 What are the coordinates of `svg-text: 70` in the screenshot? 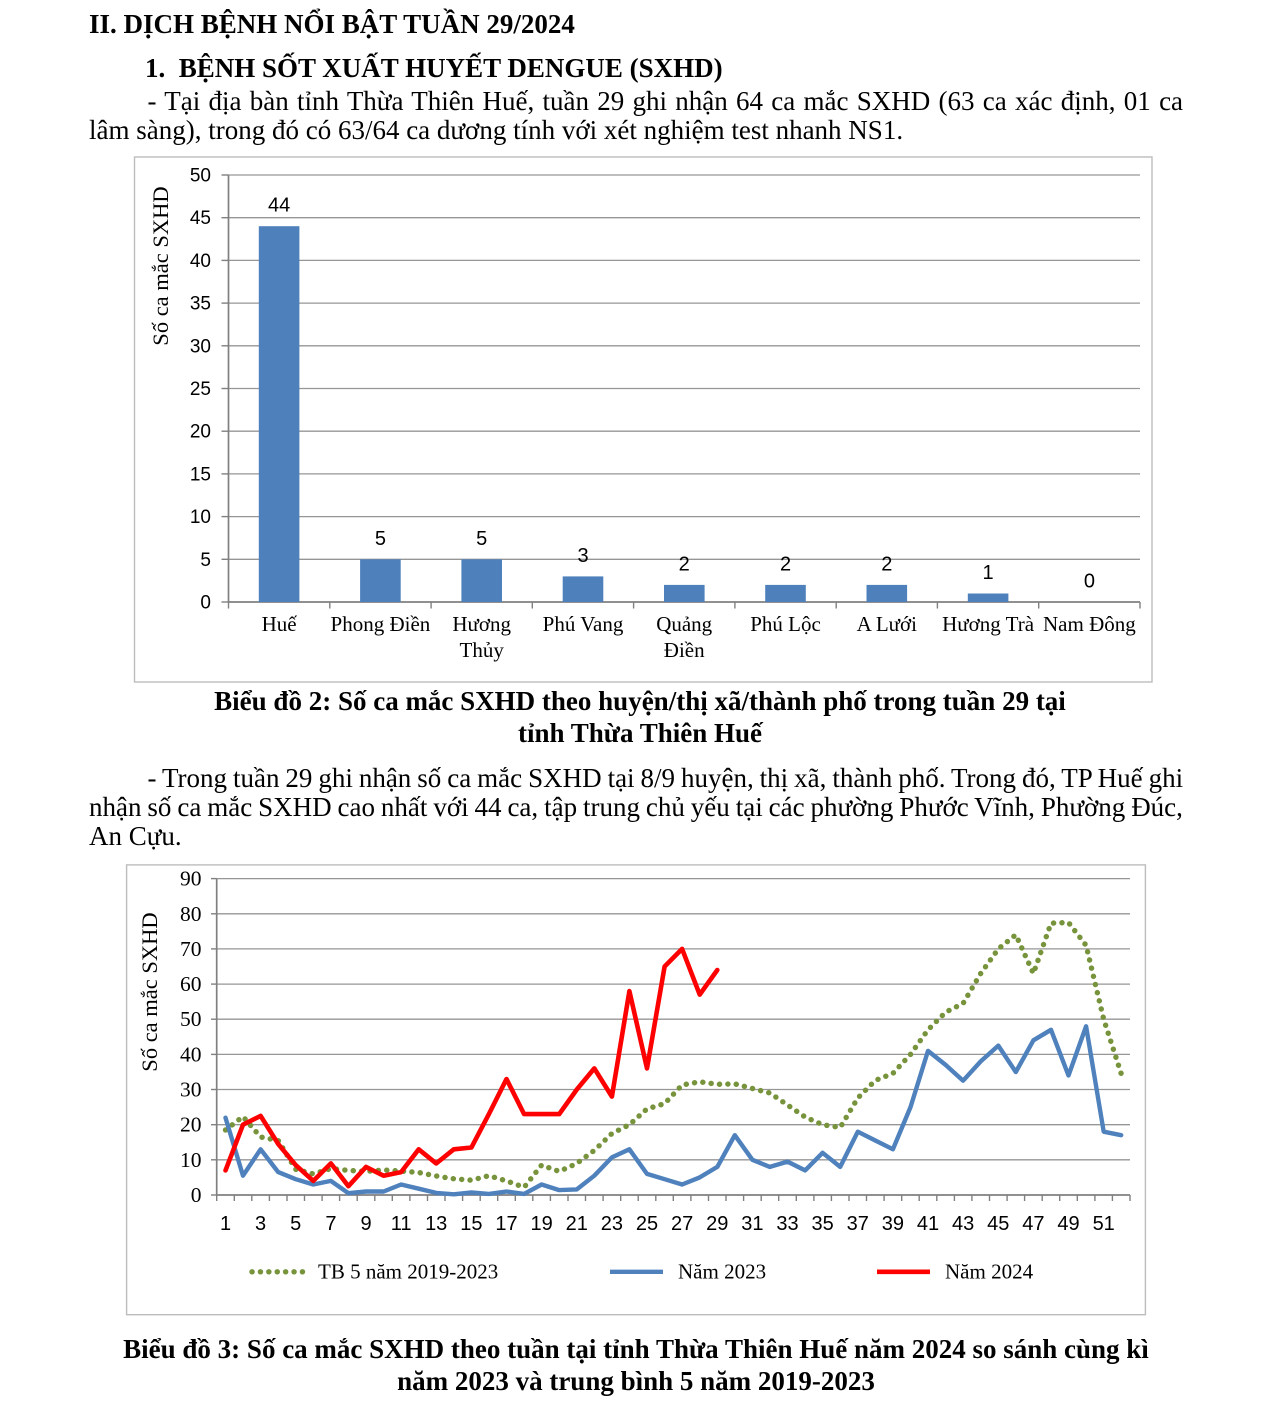 It's located at (191, 949).